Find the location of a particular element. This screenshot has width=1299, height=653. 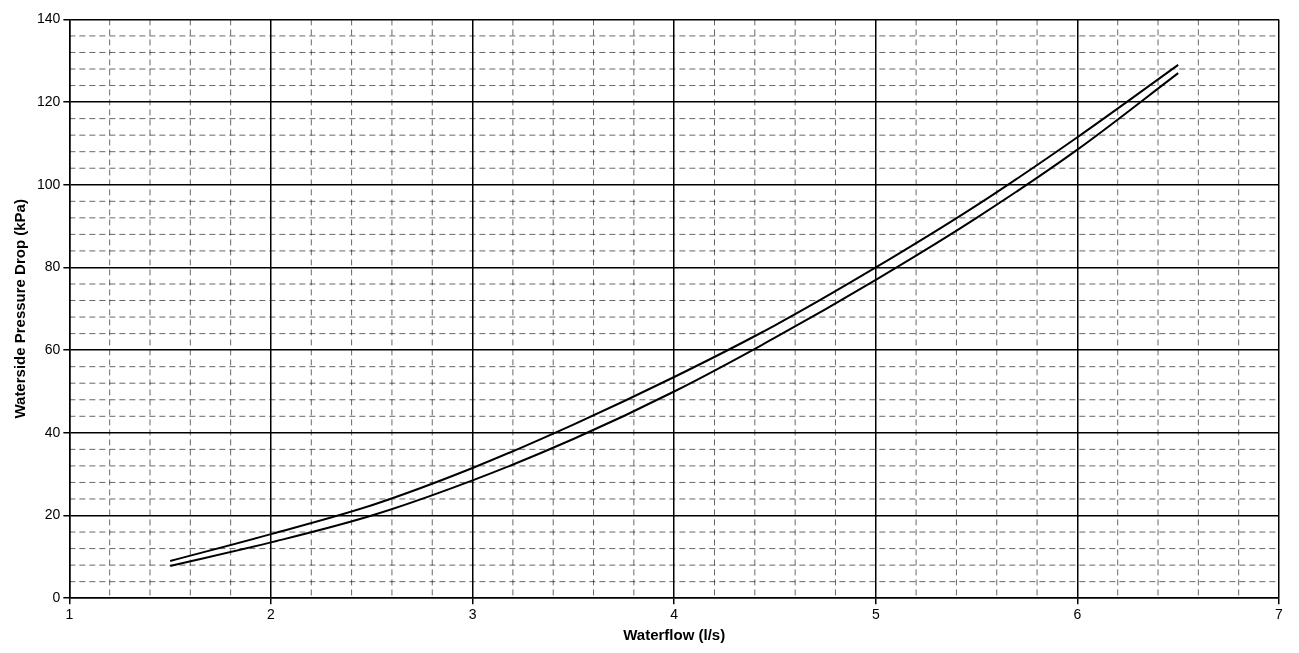

y-tick-label: 120 is located at coordinates (49, 100).